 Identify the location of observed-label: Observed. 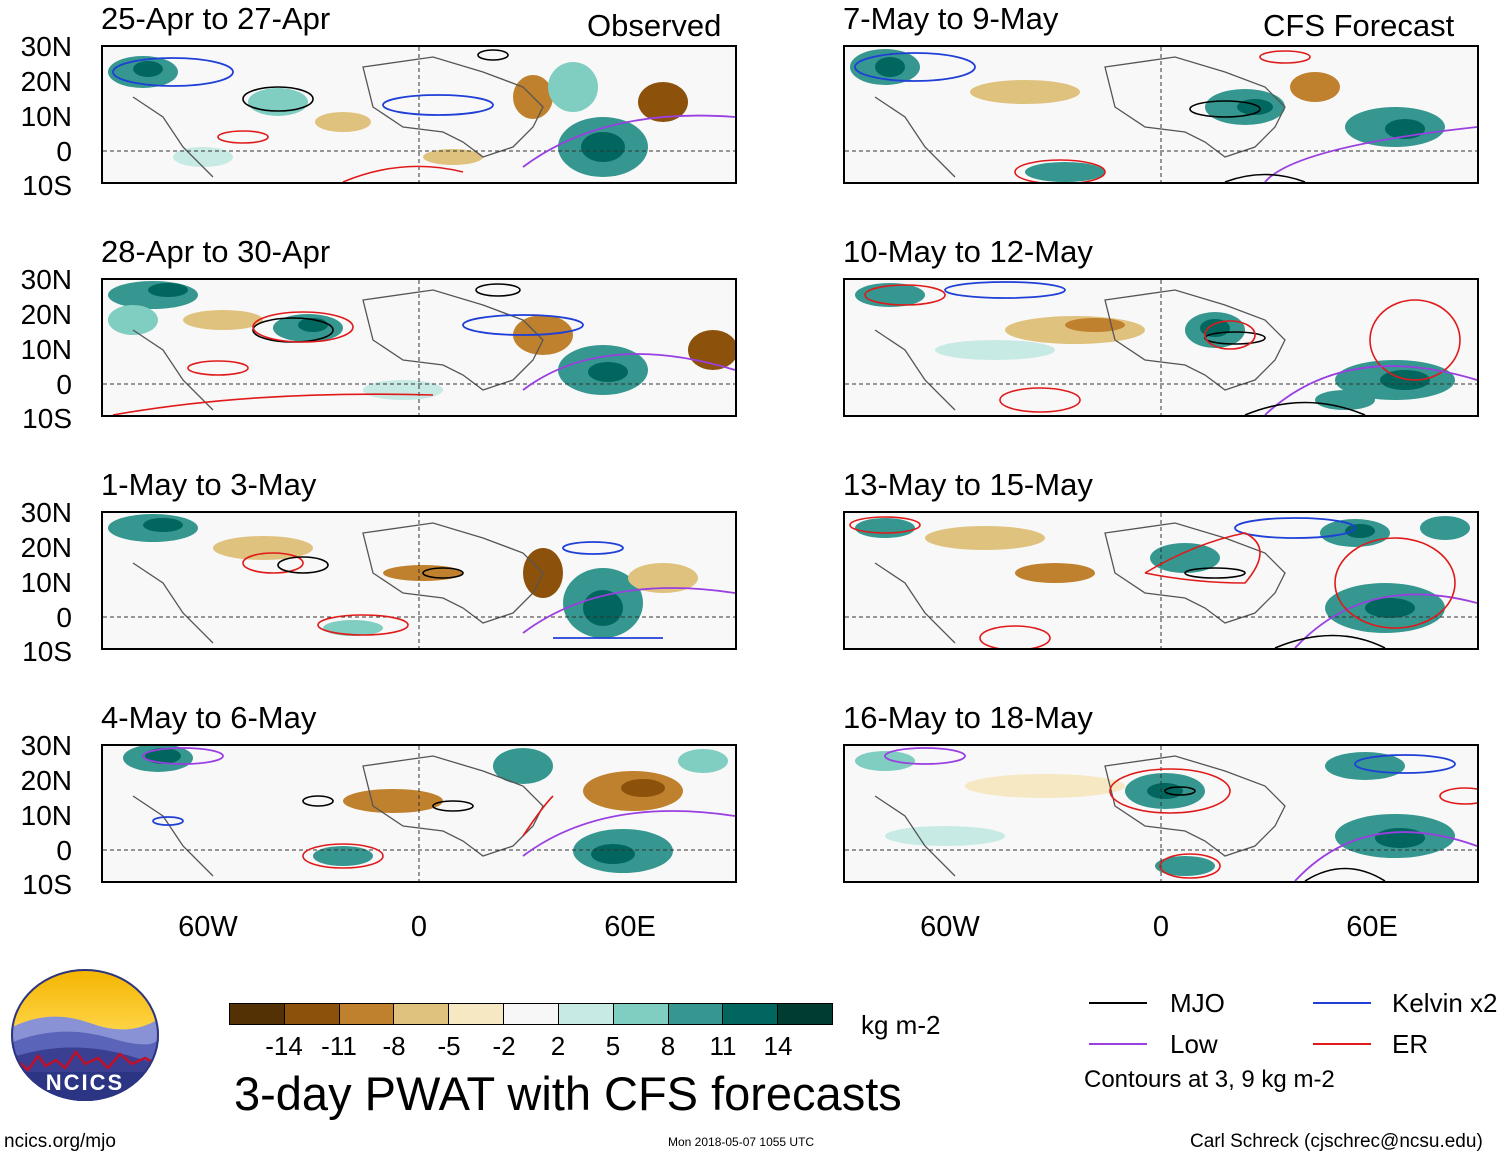
(654, 25).